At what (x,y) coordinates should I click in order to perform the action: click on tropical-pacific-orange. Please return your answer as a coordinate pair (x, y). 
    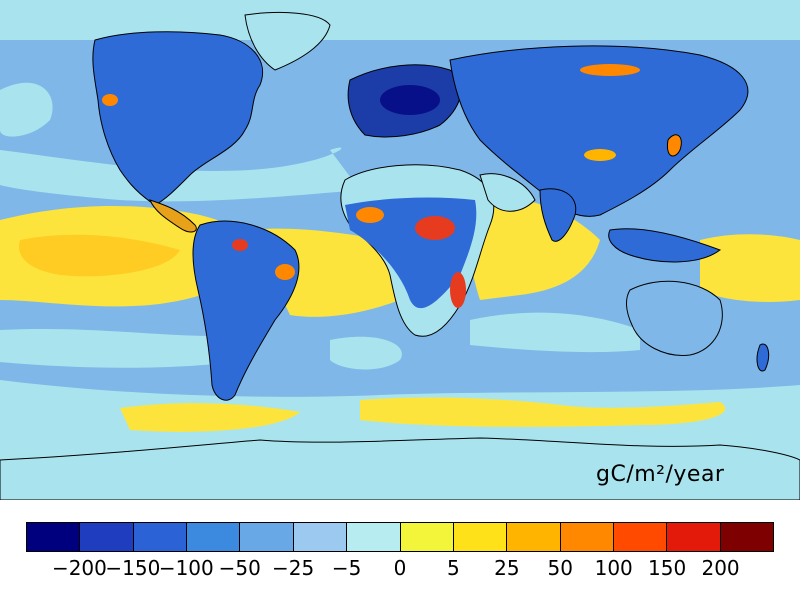
    Looking at the image, I should click on (100, 255).